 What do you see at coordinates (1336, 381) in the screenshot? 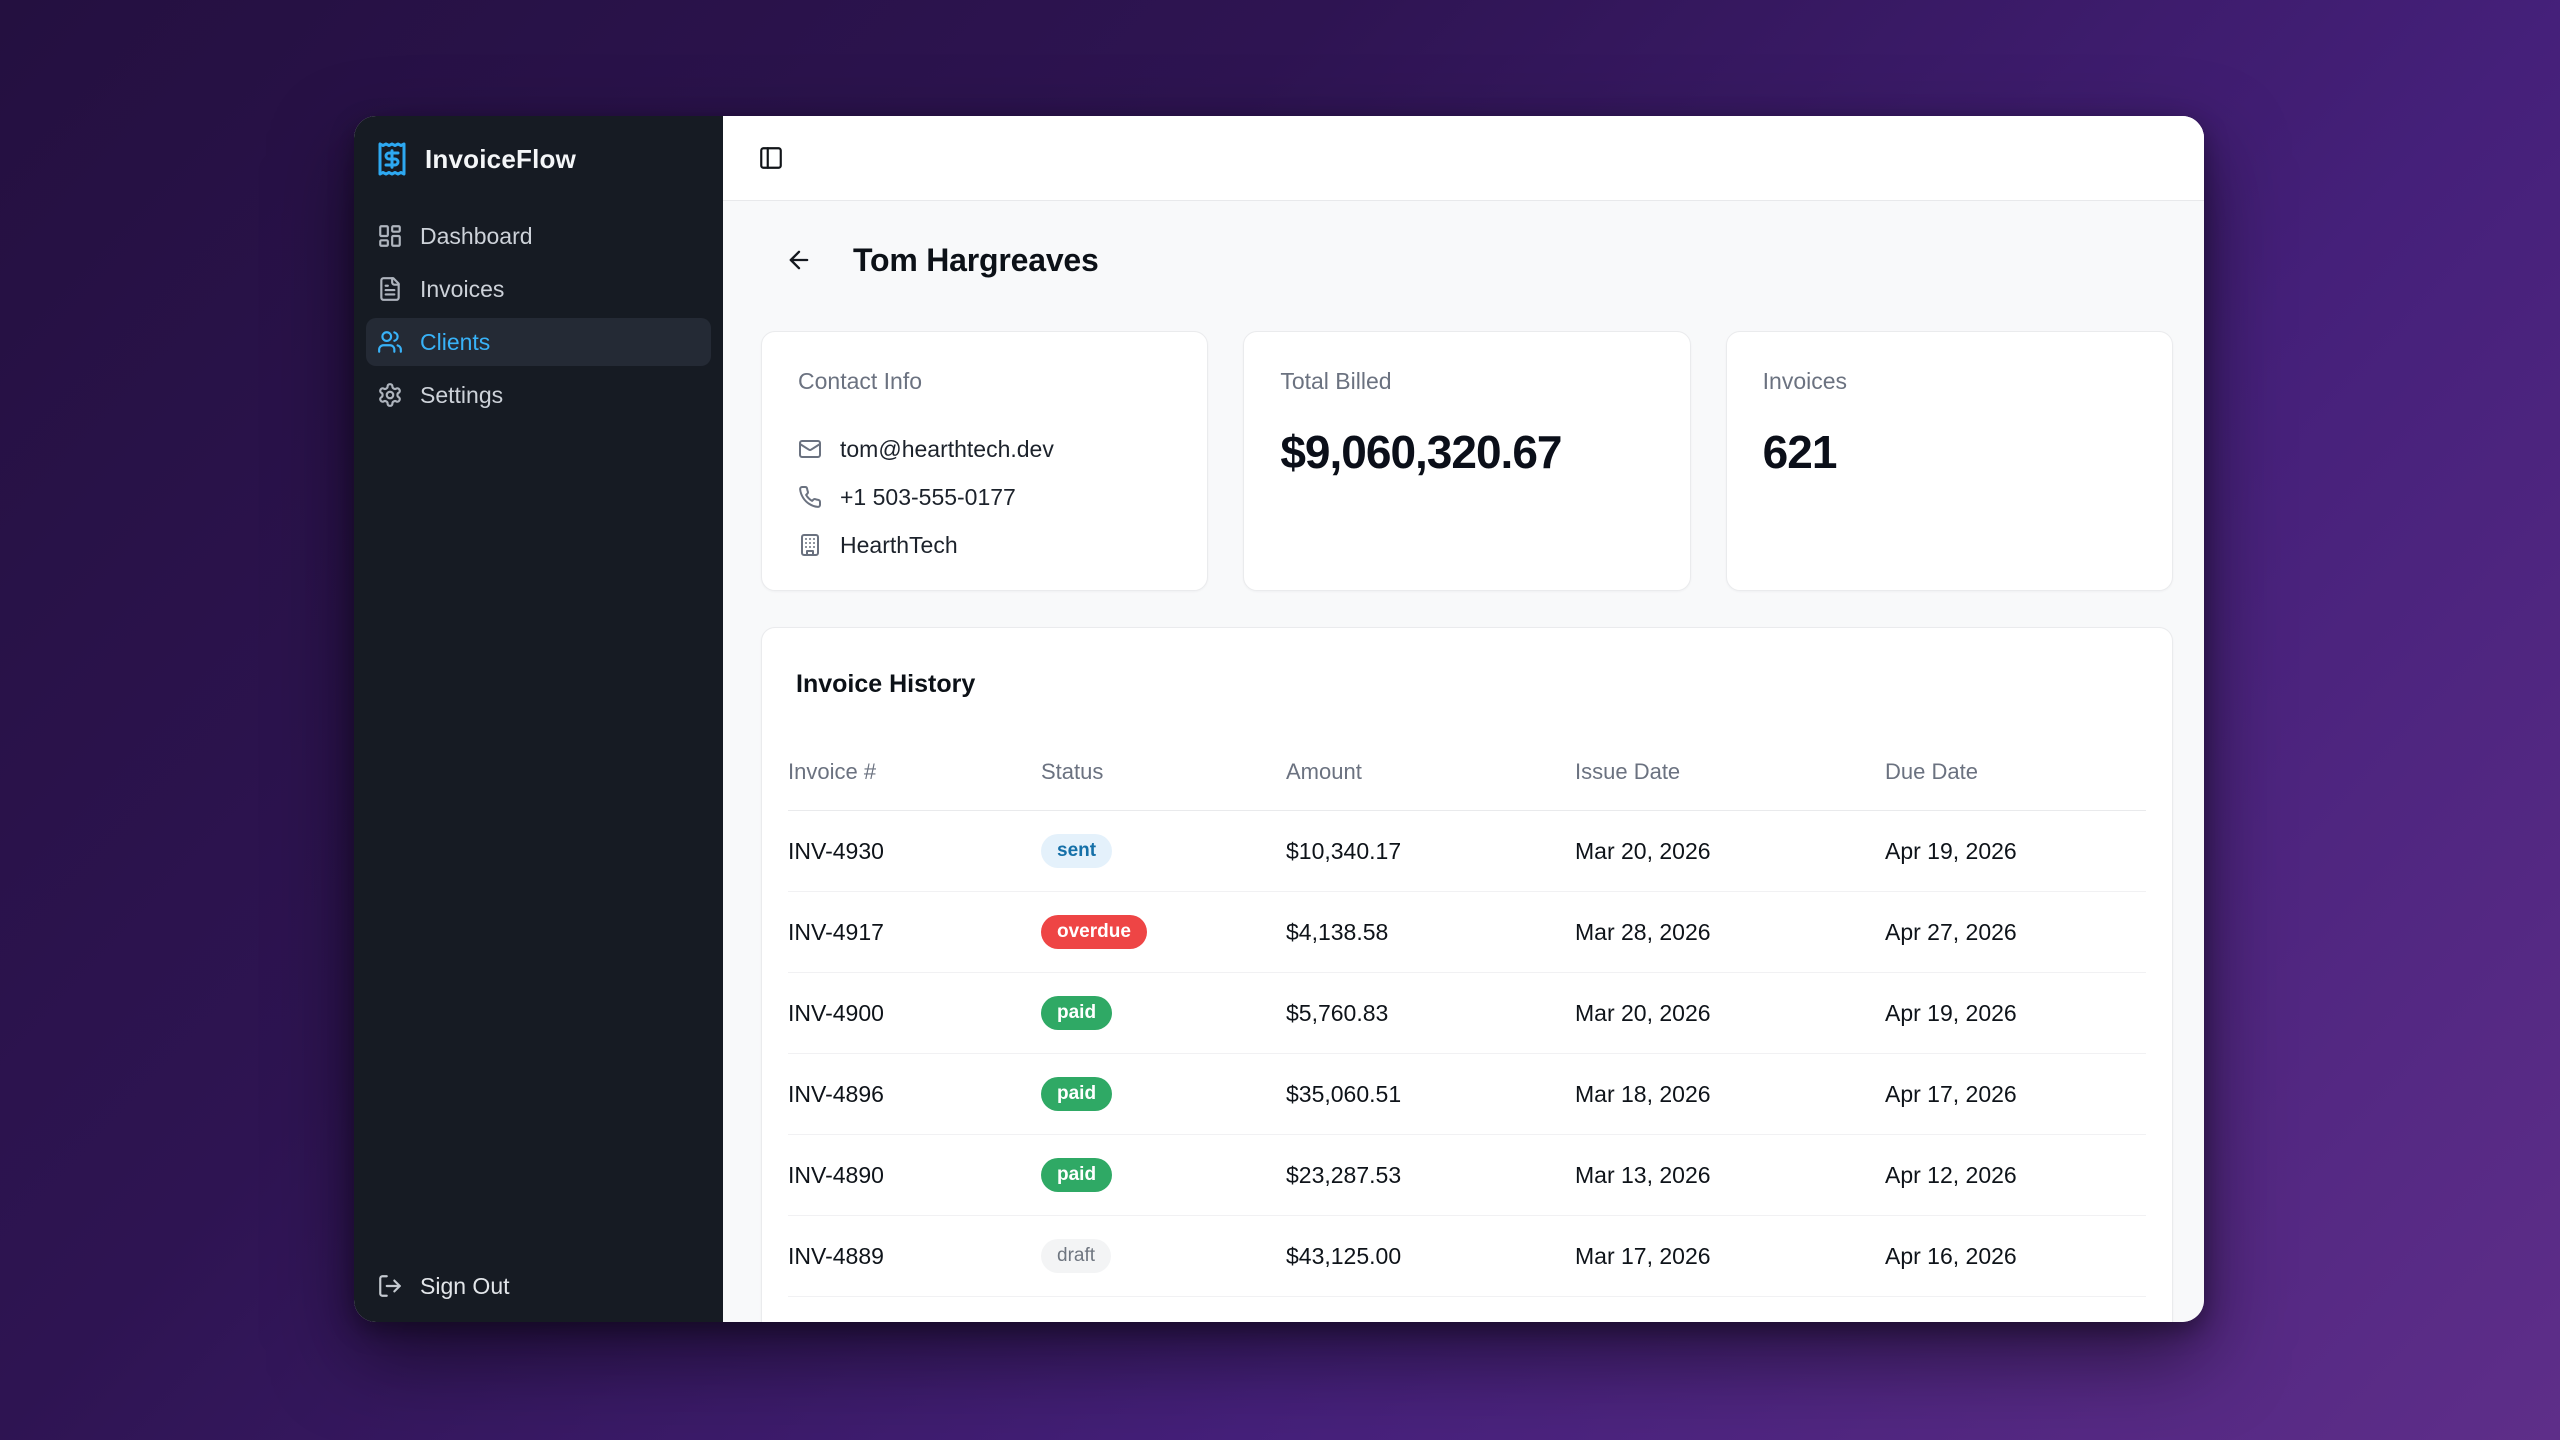
I see `card-title: Total Billed` at bounding box center [1336, 381].